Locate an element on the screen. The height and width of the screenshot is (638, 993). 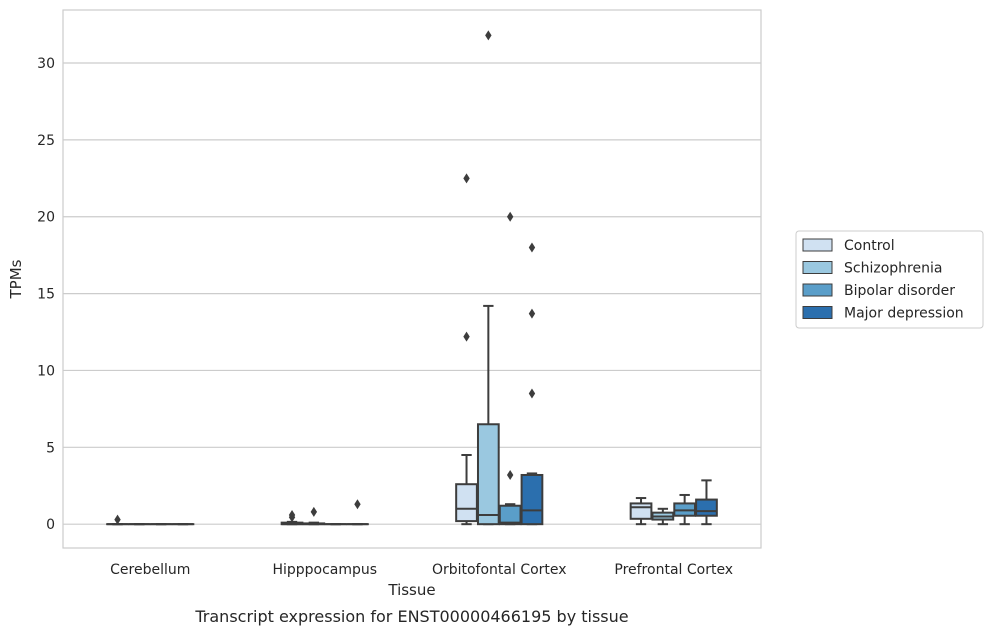
x-tick-label: Cerebellum is located at coordinates (150, 570).